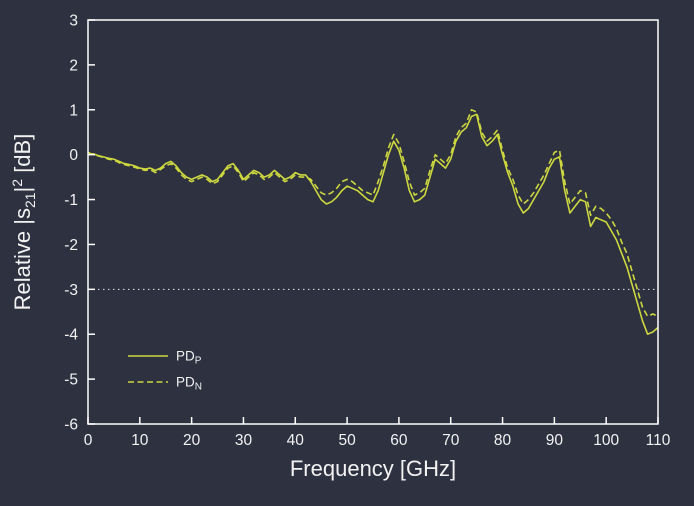 The width and height of the screenshot is (694, 506). Describe the element at coordinates (71, 245) in the screenshot. I see `y-tick-label: -2` at that location.